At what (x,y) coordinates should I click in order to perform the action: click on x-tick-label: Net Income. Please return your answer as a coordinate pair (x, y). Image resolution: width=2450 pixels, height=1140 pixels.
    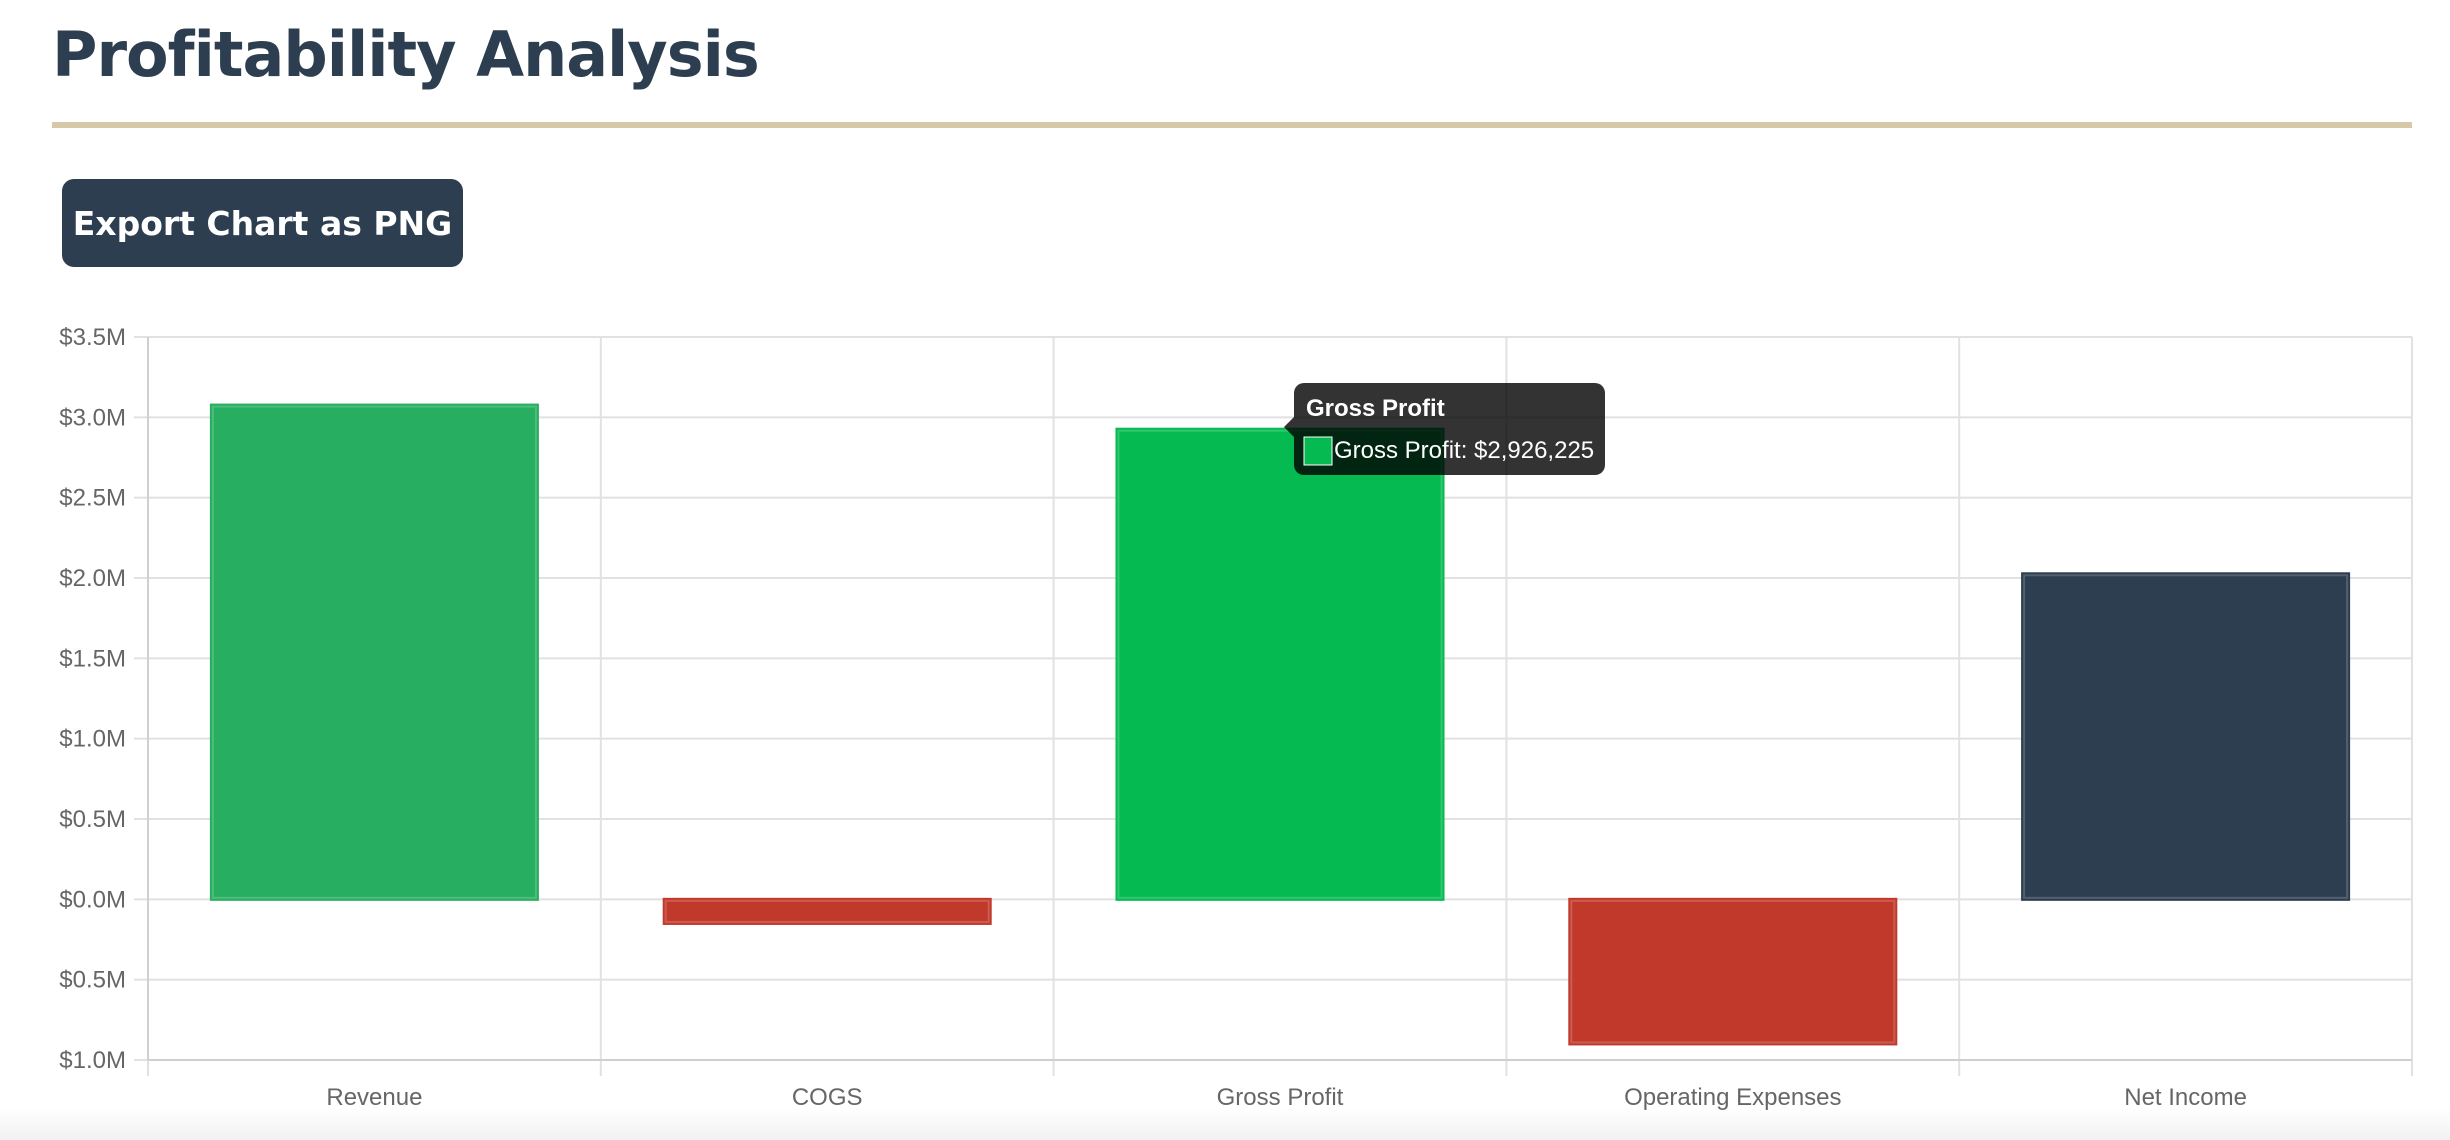
    Looking at the image, I should click on (2185, 1097).